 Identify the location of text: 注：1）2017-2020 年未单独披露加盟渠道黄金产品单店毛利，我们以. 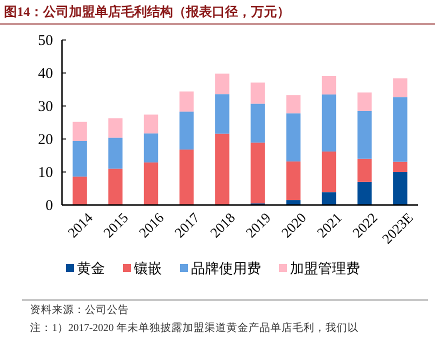
(194, 327).